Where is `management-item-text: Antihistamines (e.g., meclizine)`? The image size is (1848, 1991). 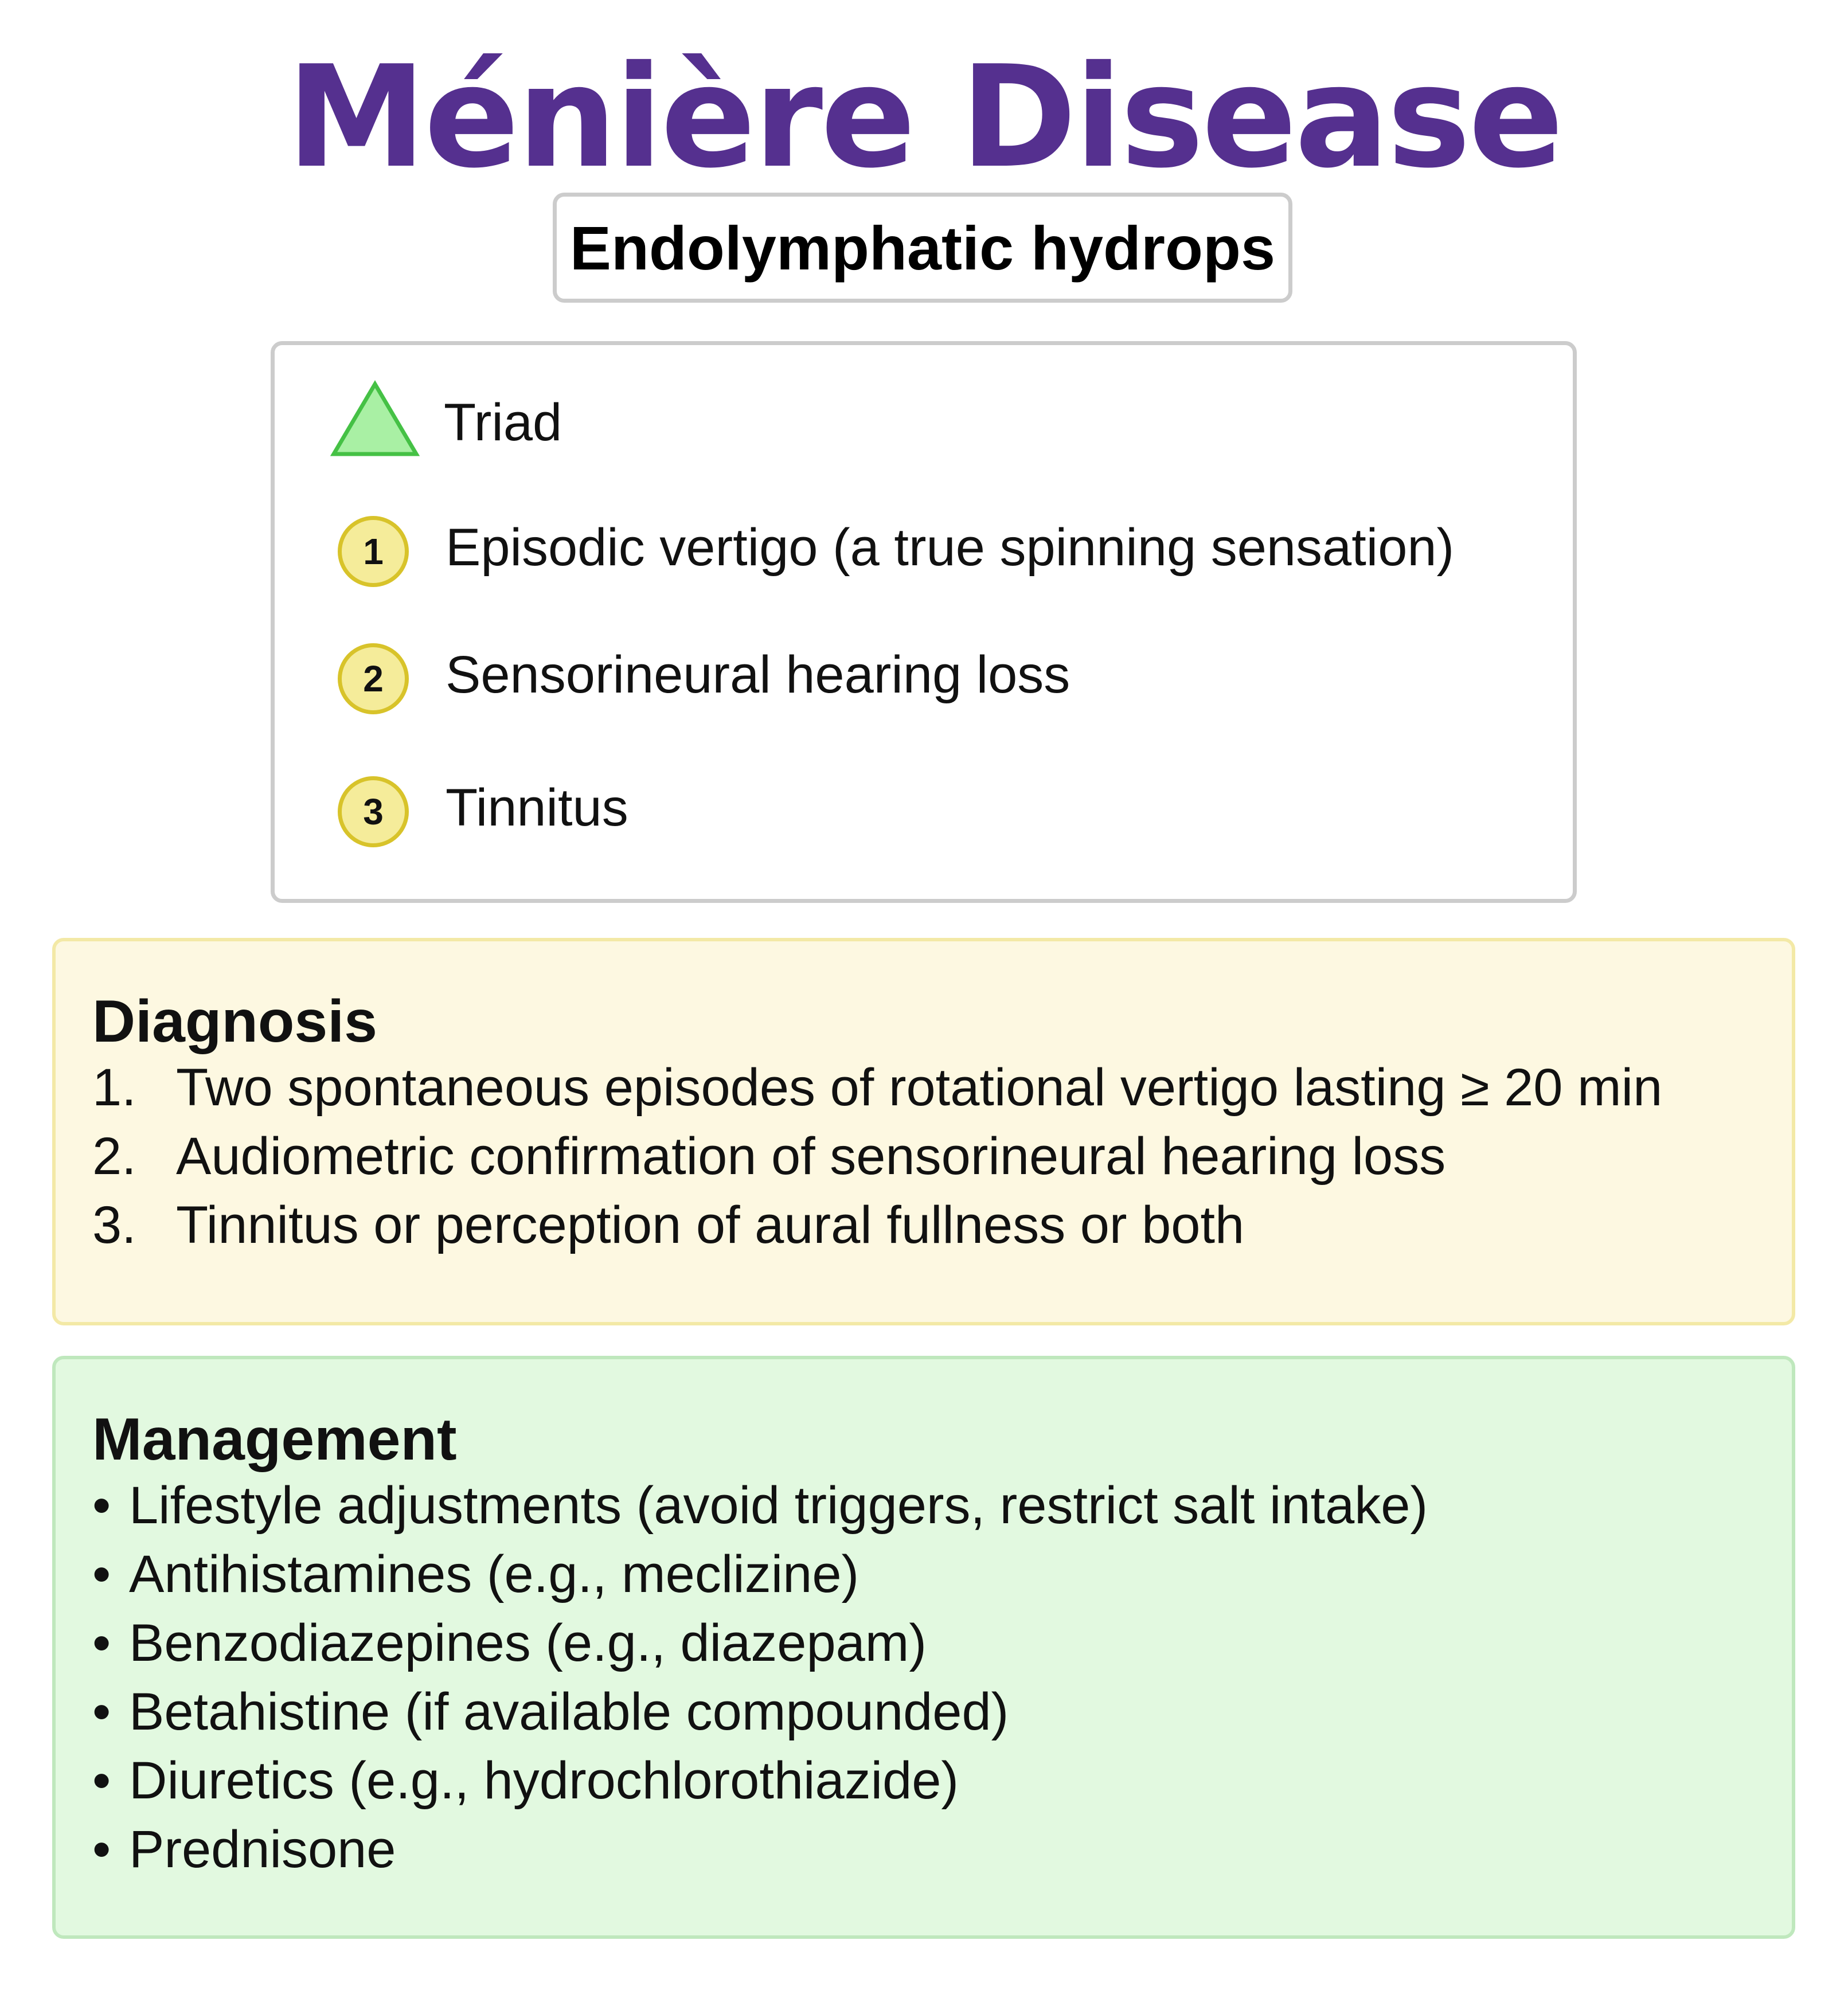 management-item-text: Antihistamines (e.g., meclizine) is located at coordinates (494, 1574).